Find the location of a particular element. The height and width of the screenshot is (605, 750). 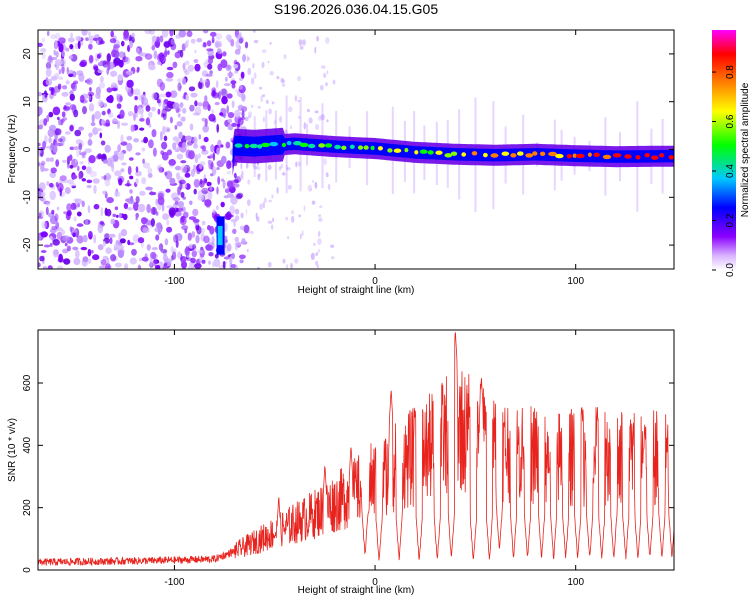

y-tick-label: 20 is located at coordinates (27, 54).